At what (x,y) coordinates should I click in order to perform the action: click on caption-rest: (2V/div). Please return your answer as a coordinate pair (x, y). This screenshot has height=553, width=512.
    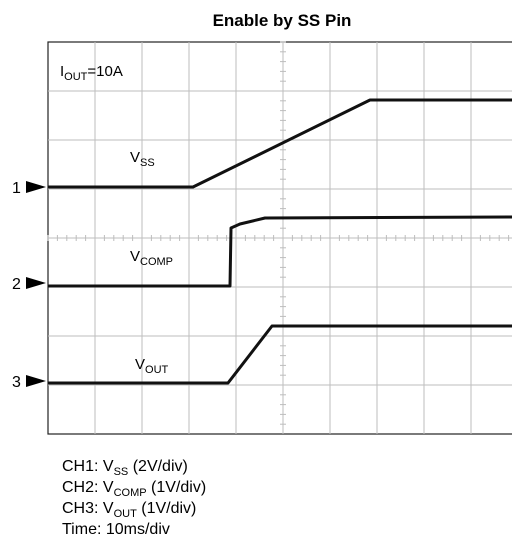
    Looking at the image, I should click on (158, 466).